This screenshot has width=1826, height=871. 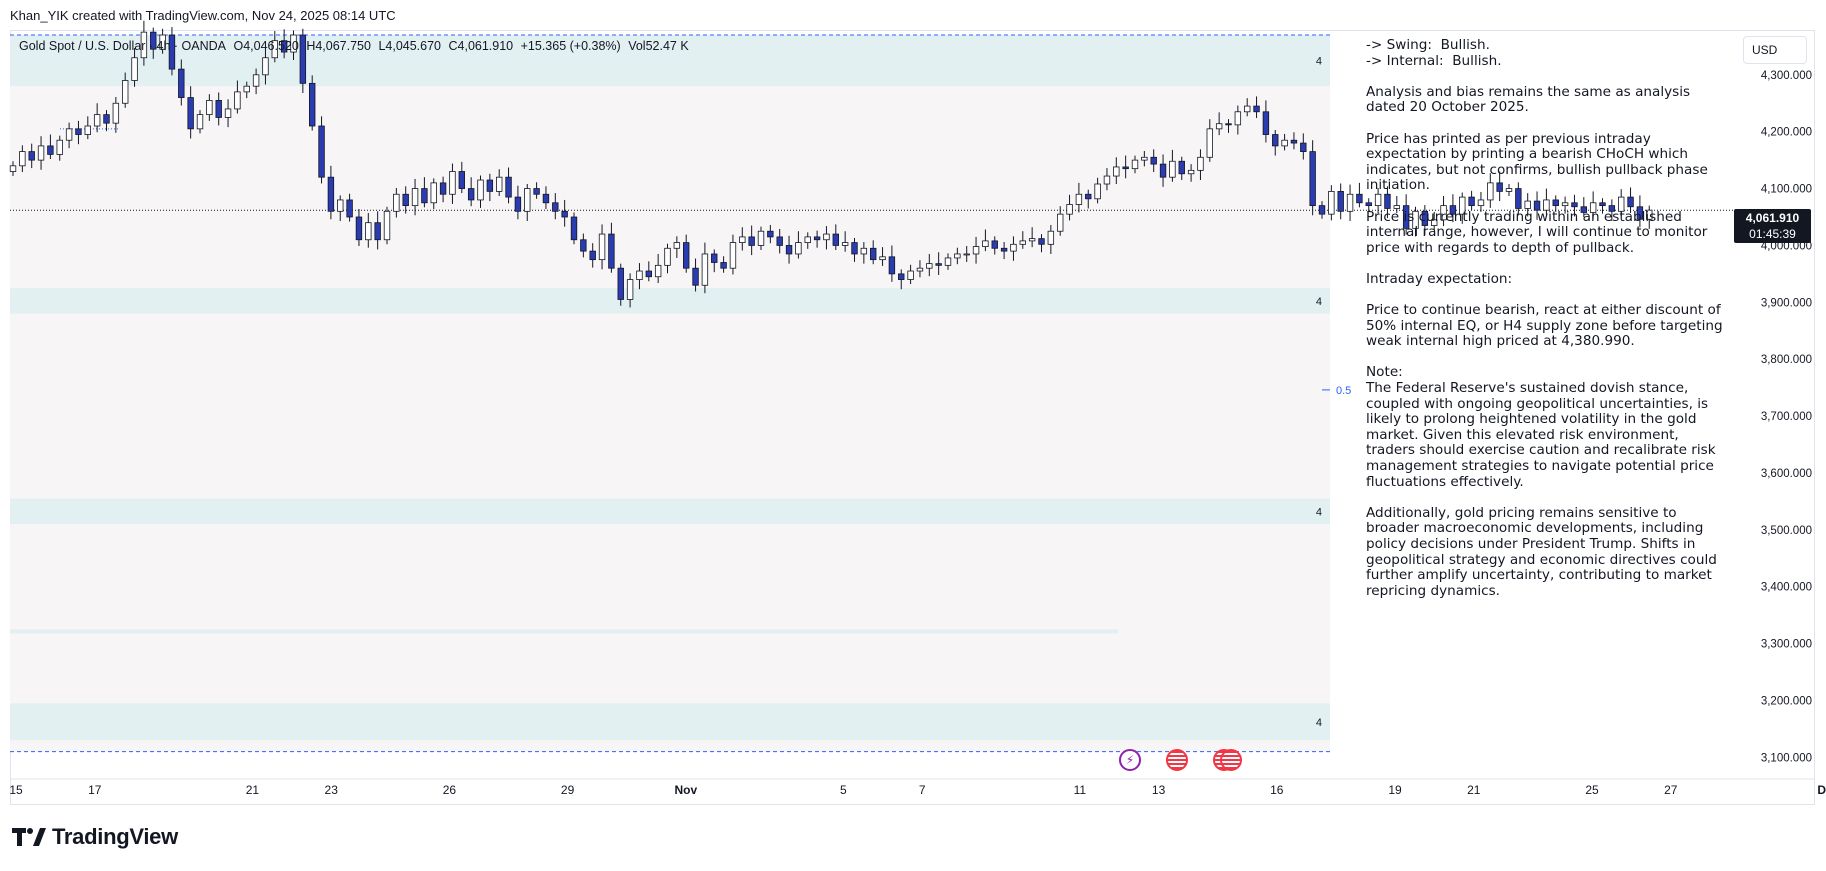 I want to click on x-tick-label: 11, so click(x=1080, y=790).